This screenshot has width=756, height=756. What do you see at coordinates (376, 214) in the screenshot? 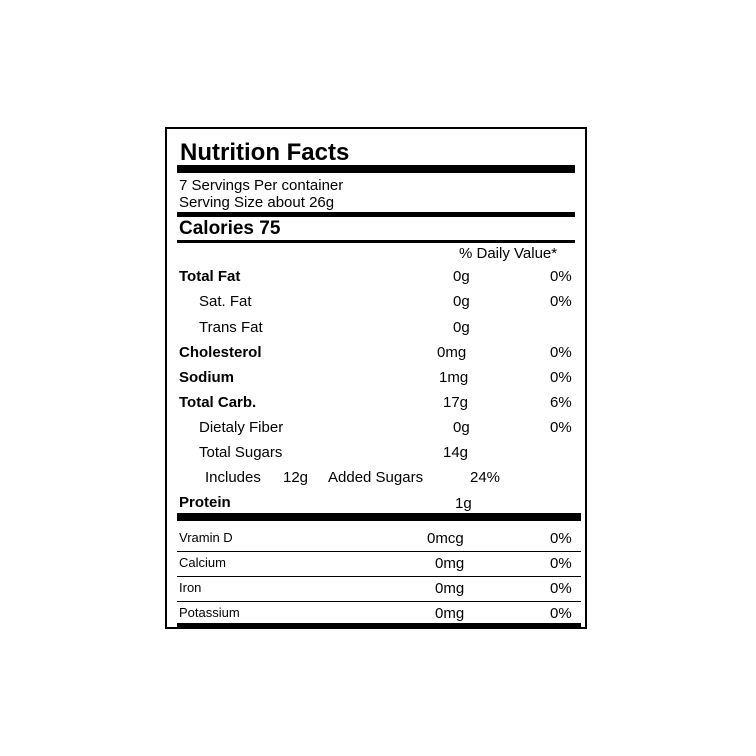
I see `serving-rule` at bounding box center [376, 214].